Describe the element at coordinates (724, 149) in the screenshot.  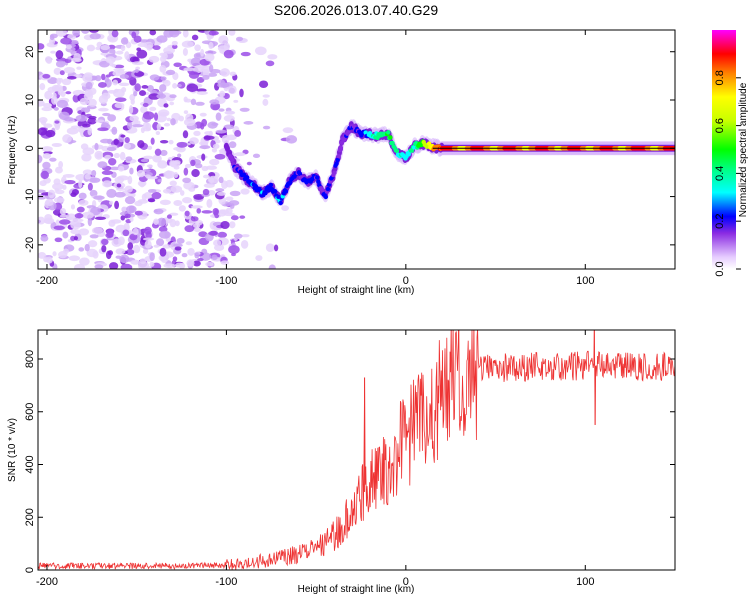
I see `colorbar-gradient` at that location.